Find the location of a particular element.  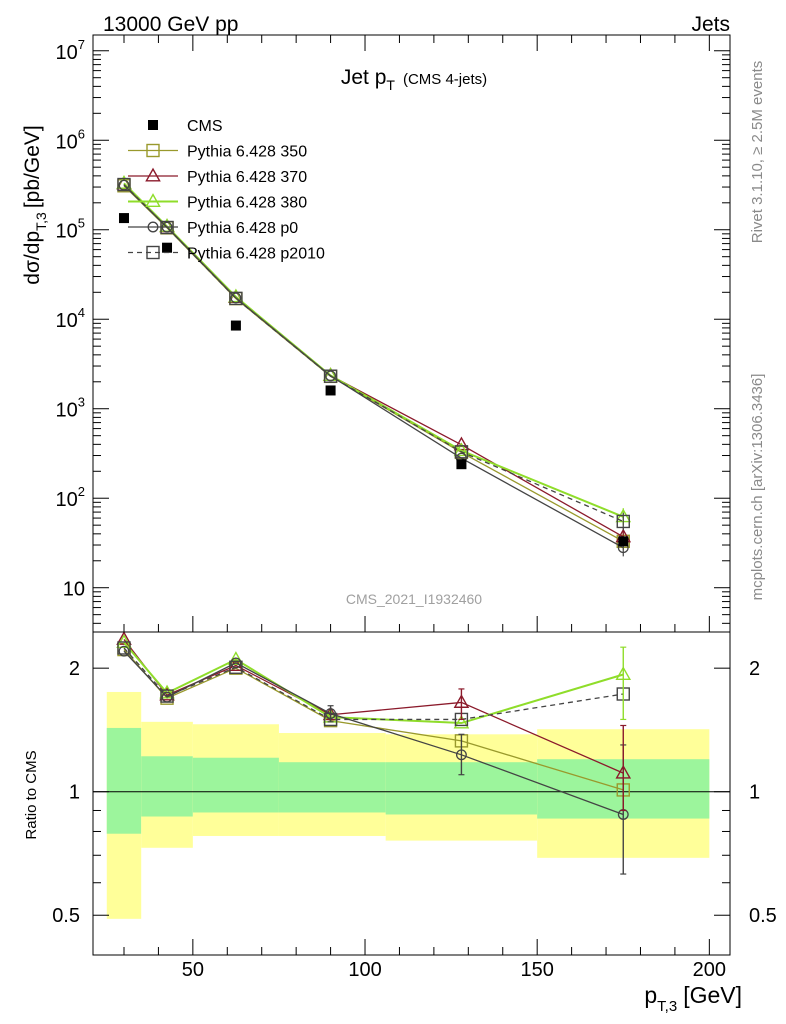

x-axis-label-main: p is located at coordinates (650, 995).